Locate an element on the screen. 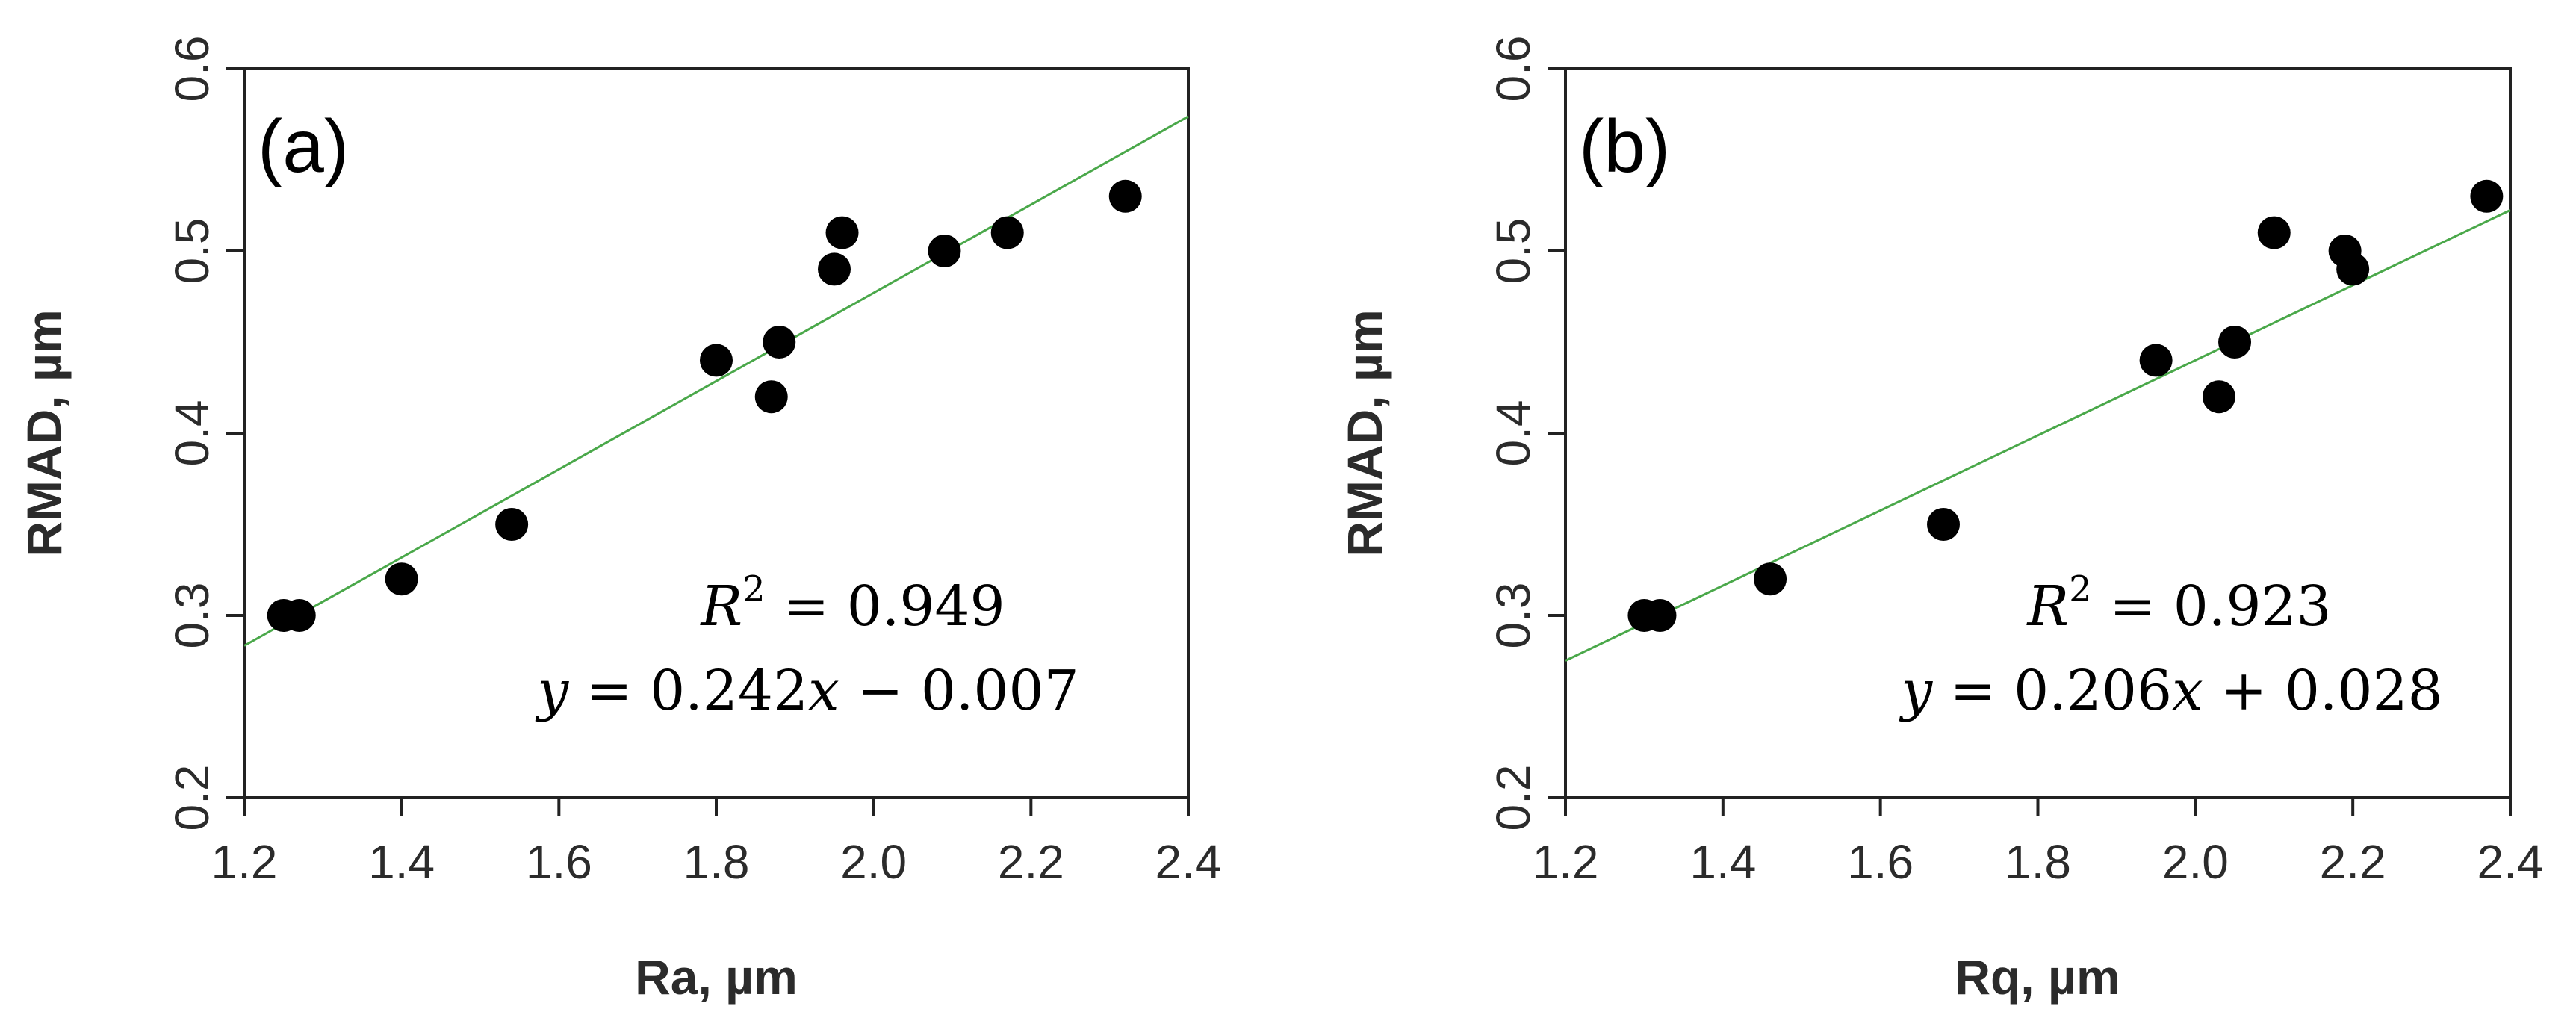 Image resolution: width=2576 pixels, height=1030 pixels. x-axis-label: Ra, µm is located at coordinates (717, 977).